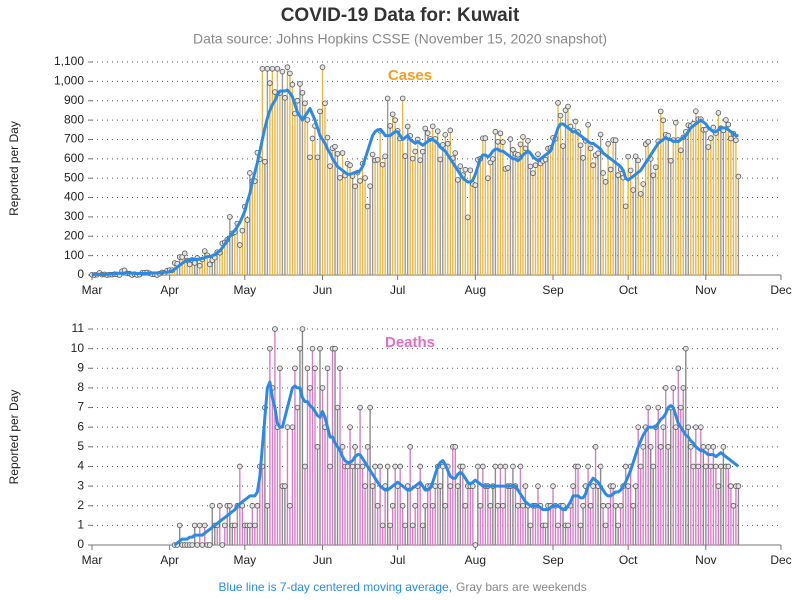 The height and width of the screenshot is (600, 800). What do you see at coordinates (244, 560) in the screenshot?
I see `x-tick-label: May` at bounding box center [244, 560].